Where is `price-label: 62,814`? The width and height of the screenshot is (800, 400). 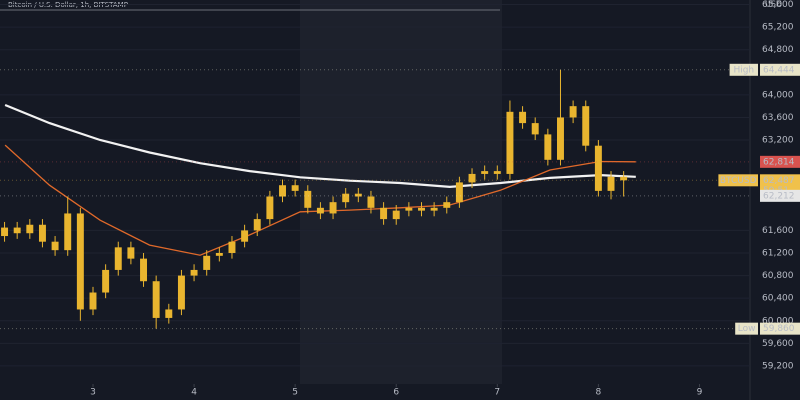
price-label: 62,814 is located at coordinates (779, 162).